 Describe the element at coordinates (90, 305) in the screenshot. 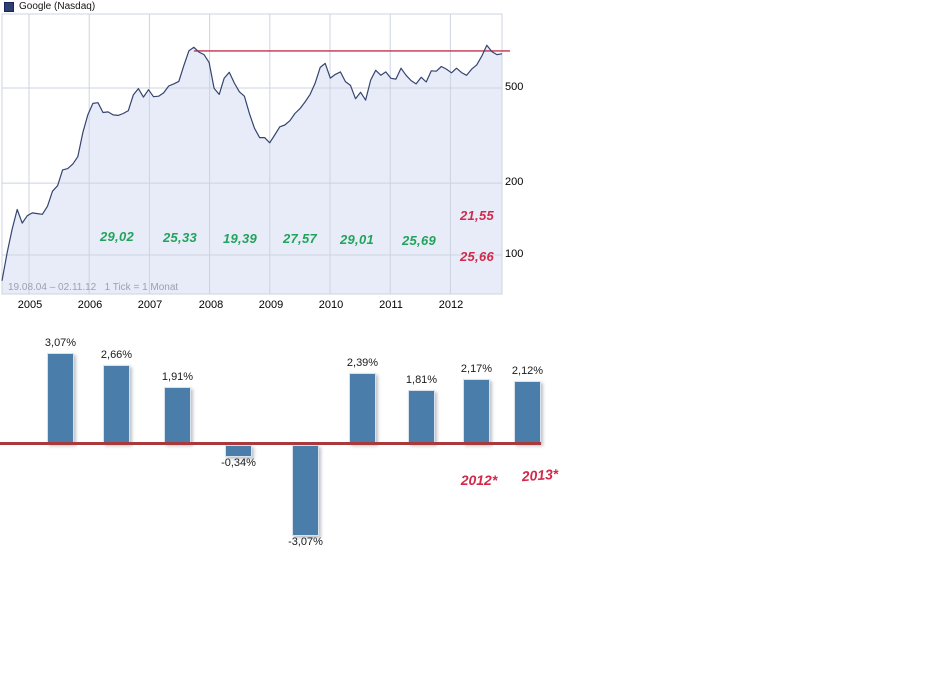

I see `x-tick-label: 2006` at that location.